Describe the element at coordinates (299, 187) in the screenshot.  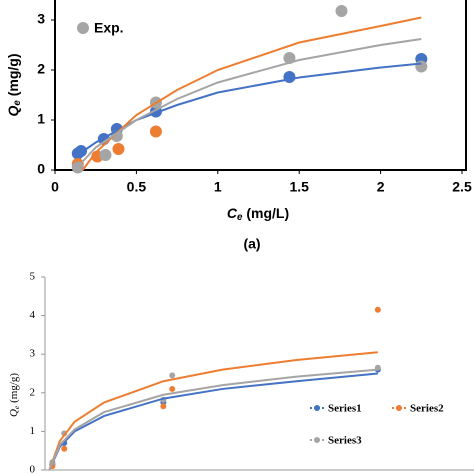
I see `x-tick-label: 1.5` at that location.